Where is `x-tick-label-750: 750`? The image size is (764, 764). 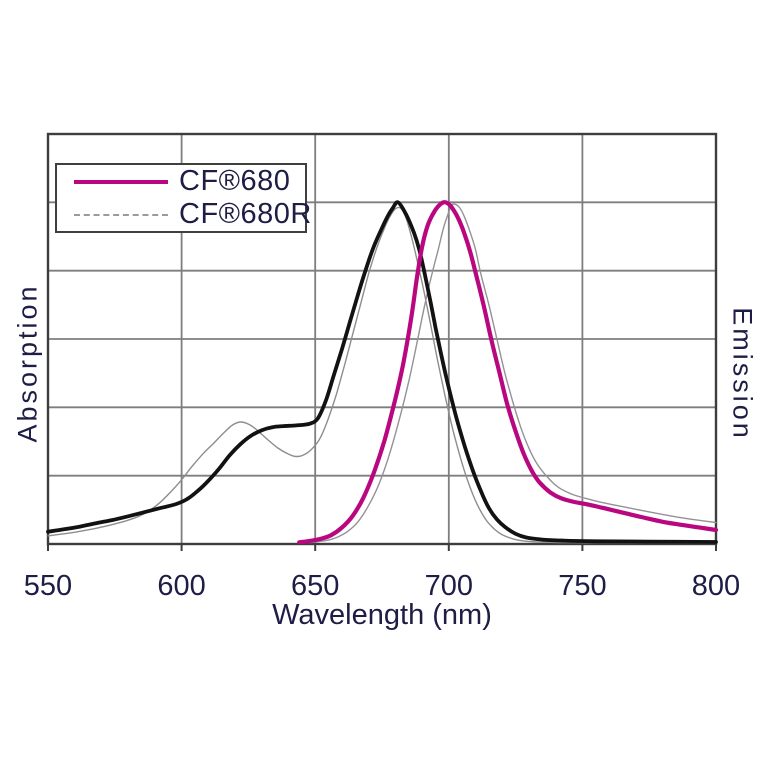
x-tick-label-750: 750 is located at coordinates (582, 586).